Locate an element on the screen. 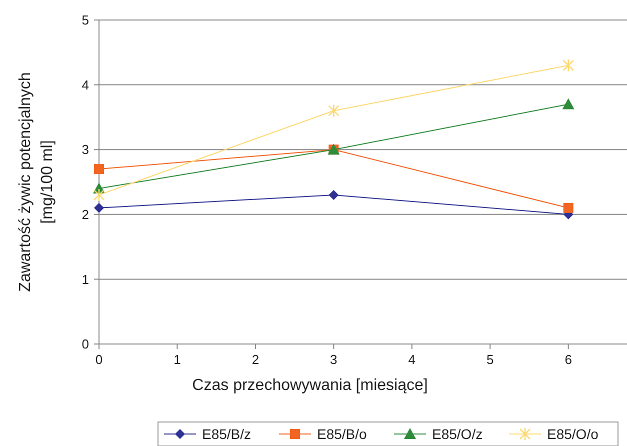 The width and height of the screenshot is (627, 446). legend-label: E85/B/z is located at coordinates (227, 434).